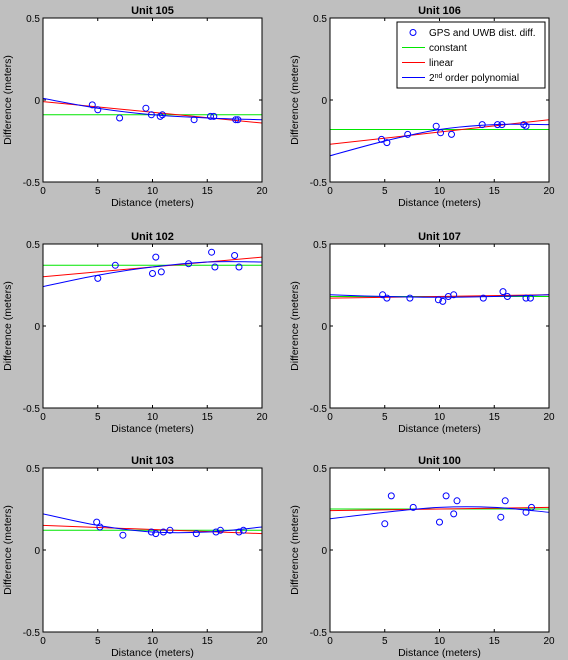  Describe the element at coordinates (439, 100) in the screenshot. I see `panel-2-frame` at that location.